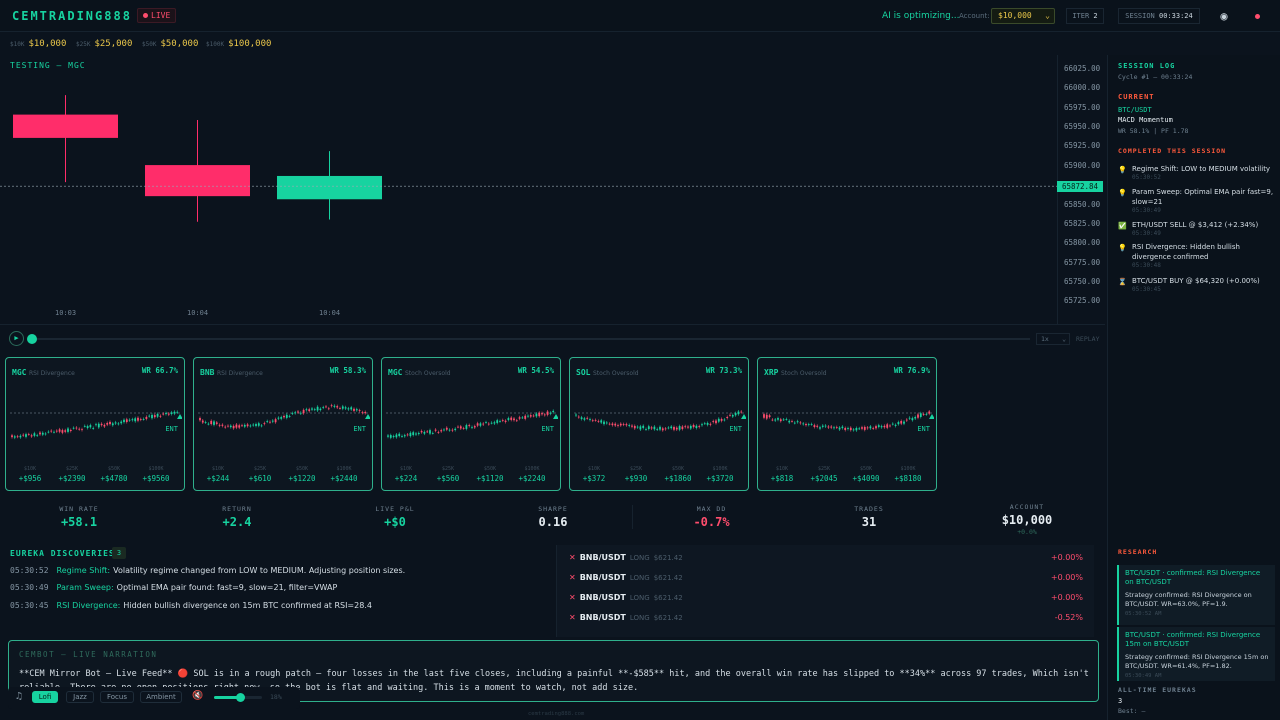 The image size is (1280, 720). Describe the element at coordinates (114, 478) in the screenshot. I see `card-pnl-value: +$4780` at that location.